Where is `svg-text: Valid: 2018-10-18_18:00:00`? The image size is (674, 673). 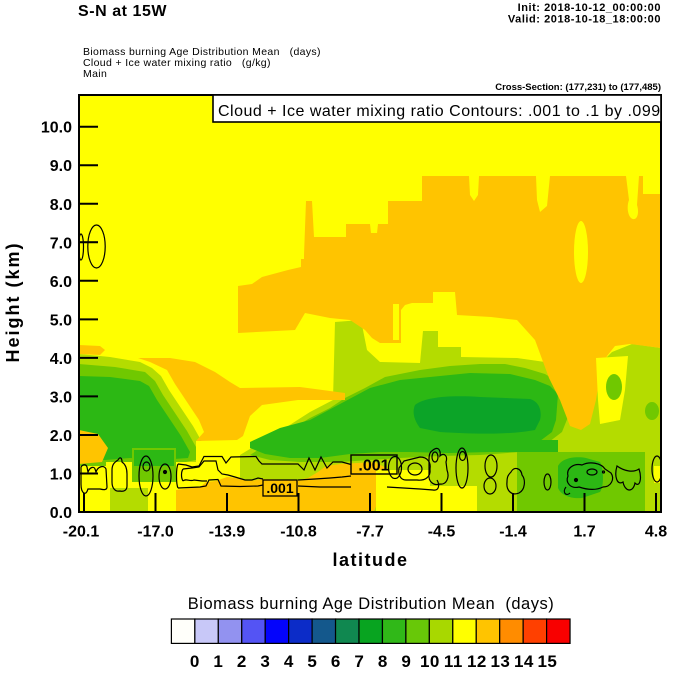 svg-text: Valid: 2018-10-18_18:00:00 is located at coordinates (584, 20).